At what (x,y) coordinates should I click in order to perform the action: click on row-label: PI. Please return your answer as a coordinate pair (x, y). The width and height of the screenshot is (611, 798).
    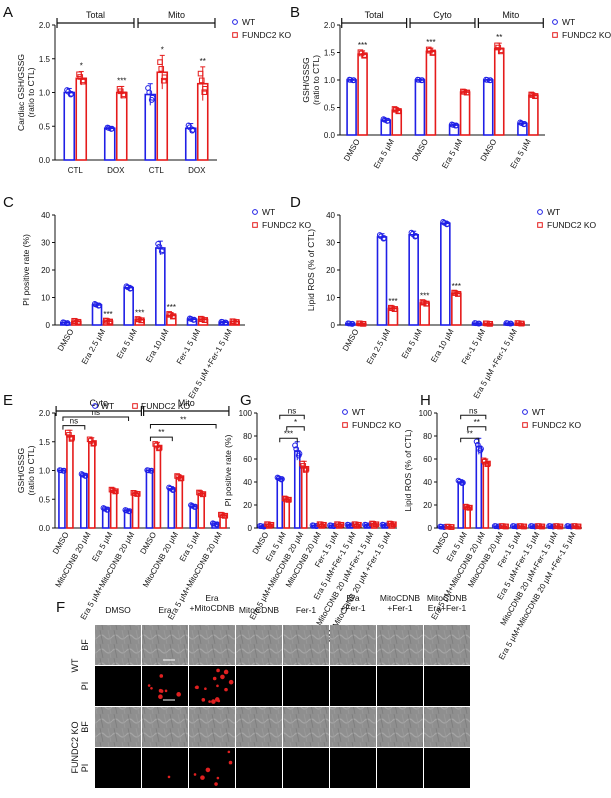
    Looking at the image, I should click on (85, 768).